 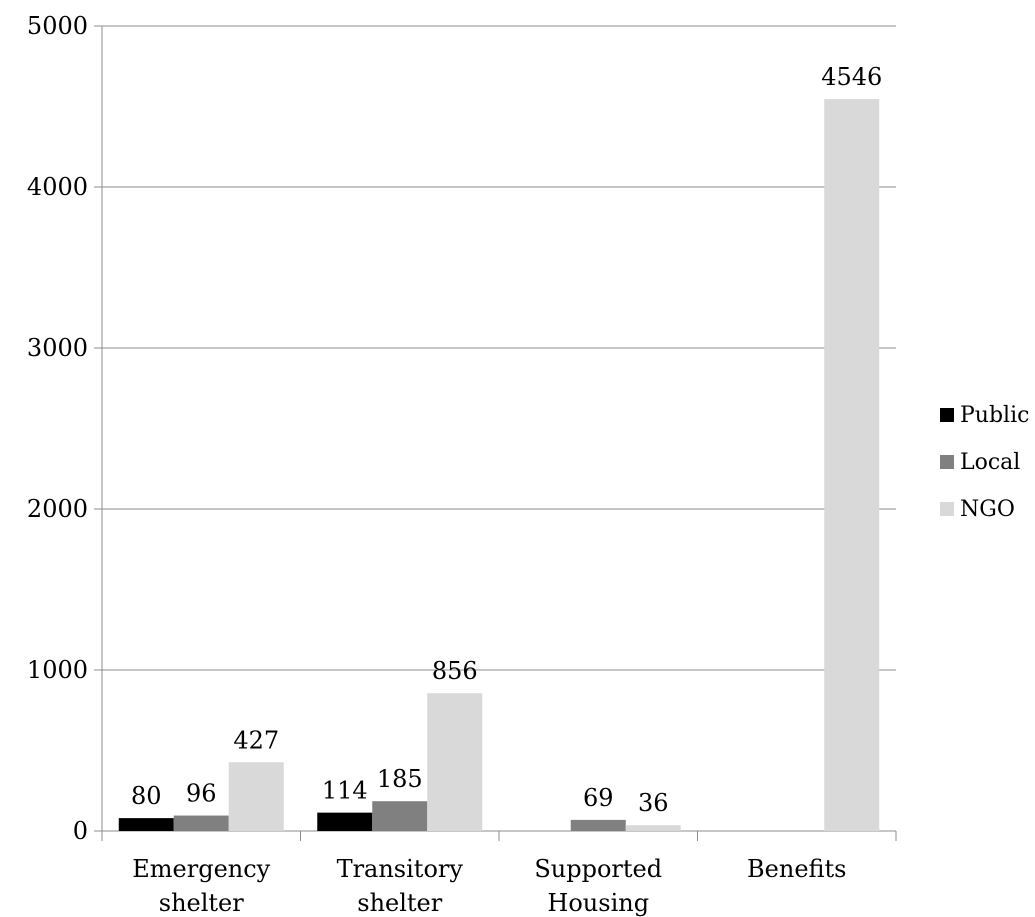 I want to click on category-label-line: Housing, so click(x=598, y=903).